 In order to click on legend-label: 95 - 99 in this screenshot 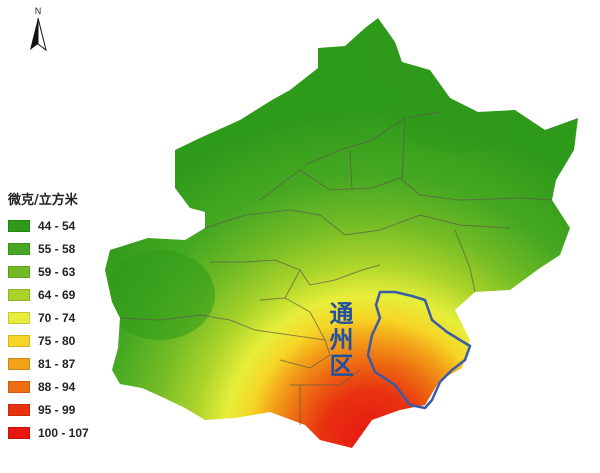, I will do `click(57, 409)`.